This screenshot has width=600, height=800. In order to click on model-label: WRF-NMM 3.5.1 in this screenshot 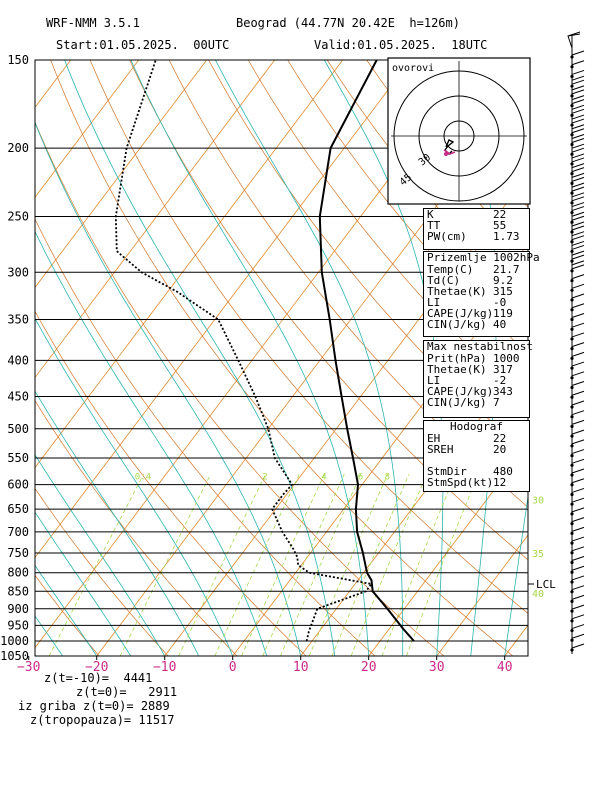, I will do `click(93, 23)`.